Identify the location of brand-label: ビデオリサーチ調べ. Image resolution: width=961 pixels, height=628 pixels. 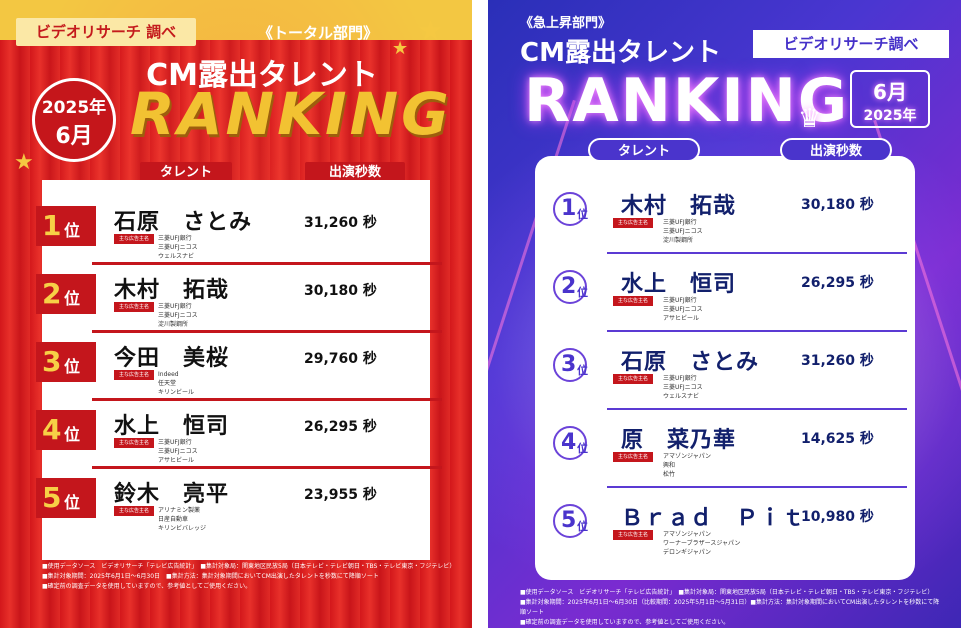
(851, 44).